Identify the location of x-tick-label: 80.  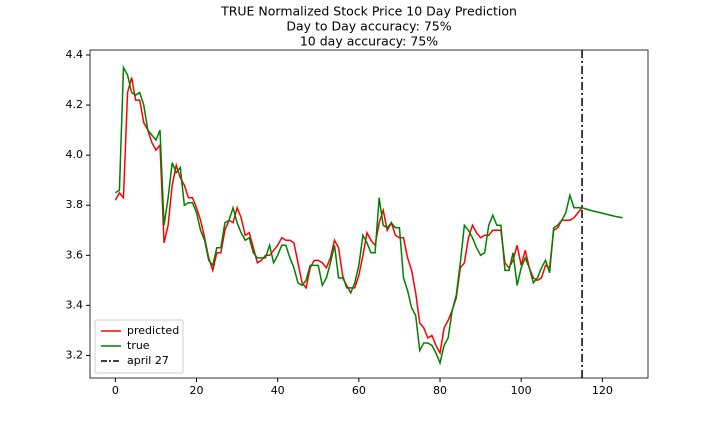
(440, 390).